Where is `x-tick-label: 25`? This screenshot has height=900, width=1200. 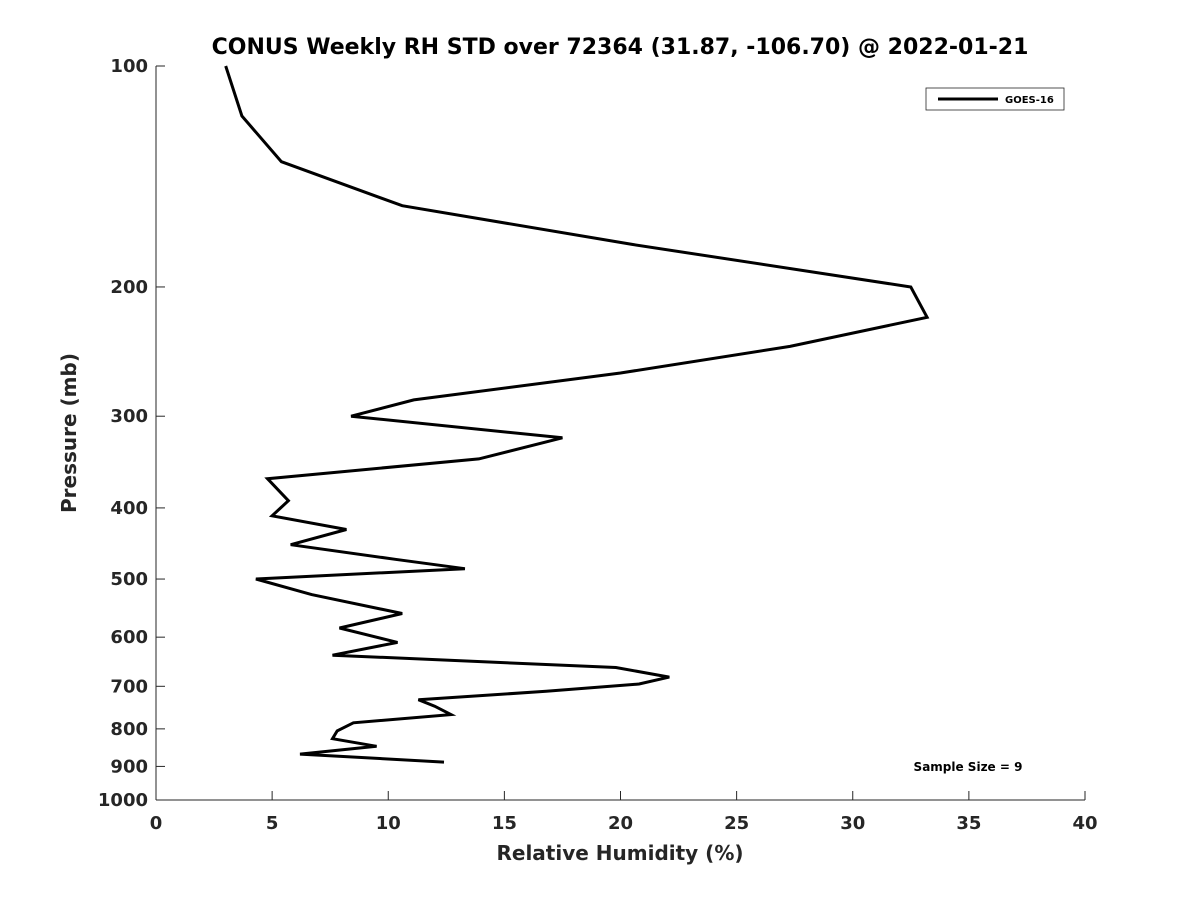
x-tick-label: 25 is located at coordinates (736, 823).